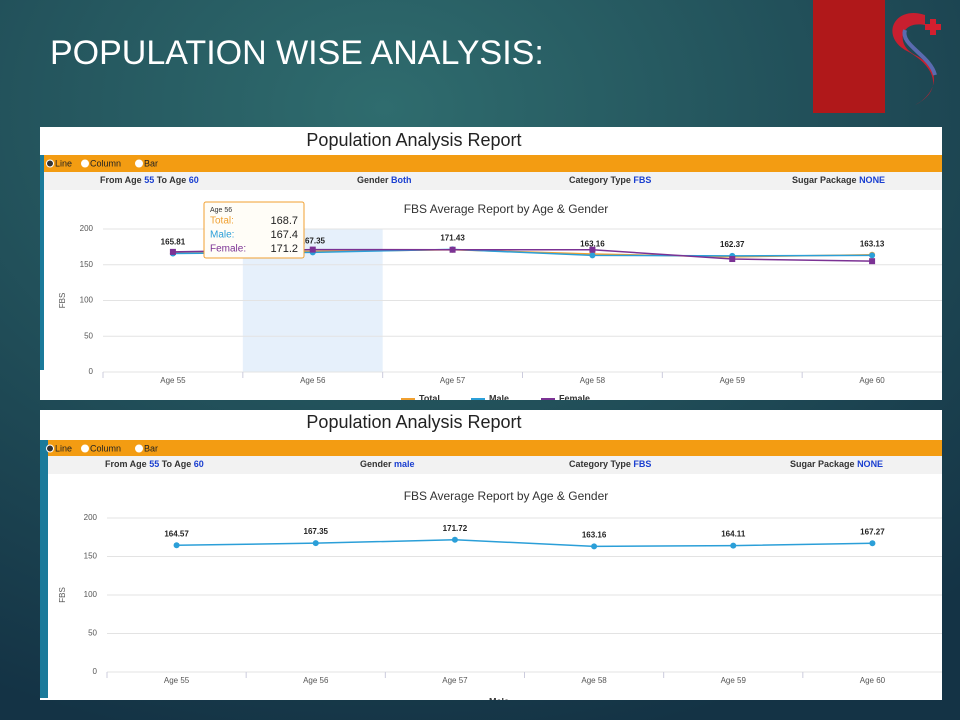  What do you see at coordinates (221, 210) in the screenshot?
I see `tooltip-title: Age 56` at bounding box center [221, 210].